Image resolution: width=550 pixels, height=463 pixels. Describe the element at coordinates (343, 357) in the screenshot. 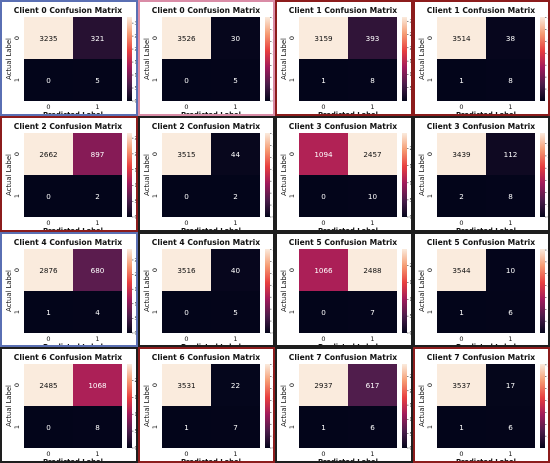

I see `chart-title: Client 7 Confusion Matrix` at that location.